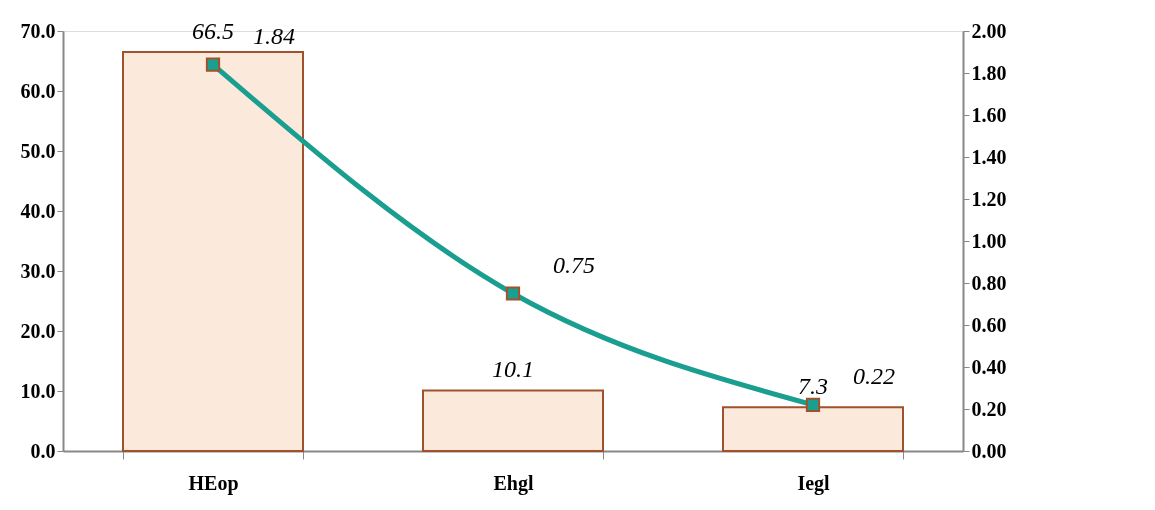 The image size is (1155, 510). Describe the element at coordinates (213, 31) in the screenshot. I see `data-label: 66.5` at that location.